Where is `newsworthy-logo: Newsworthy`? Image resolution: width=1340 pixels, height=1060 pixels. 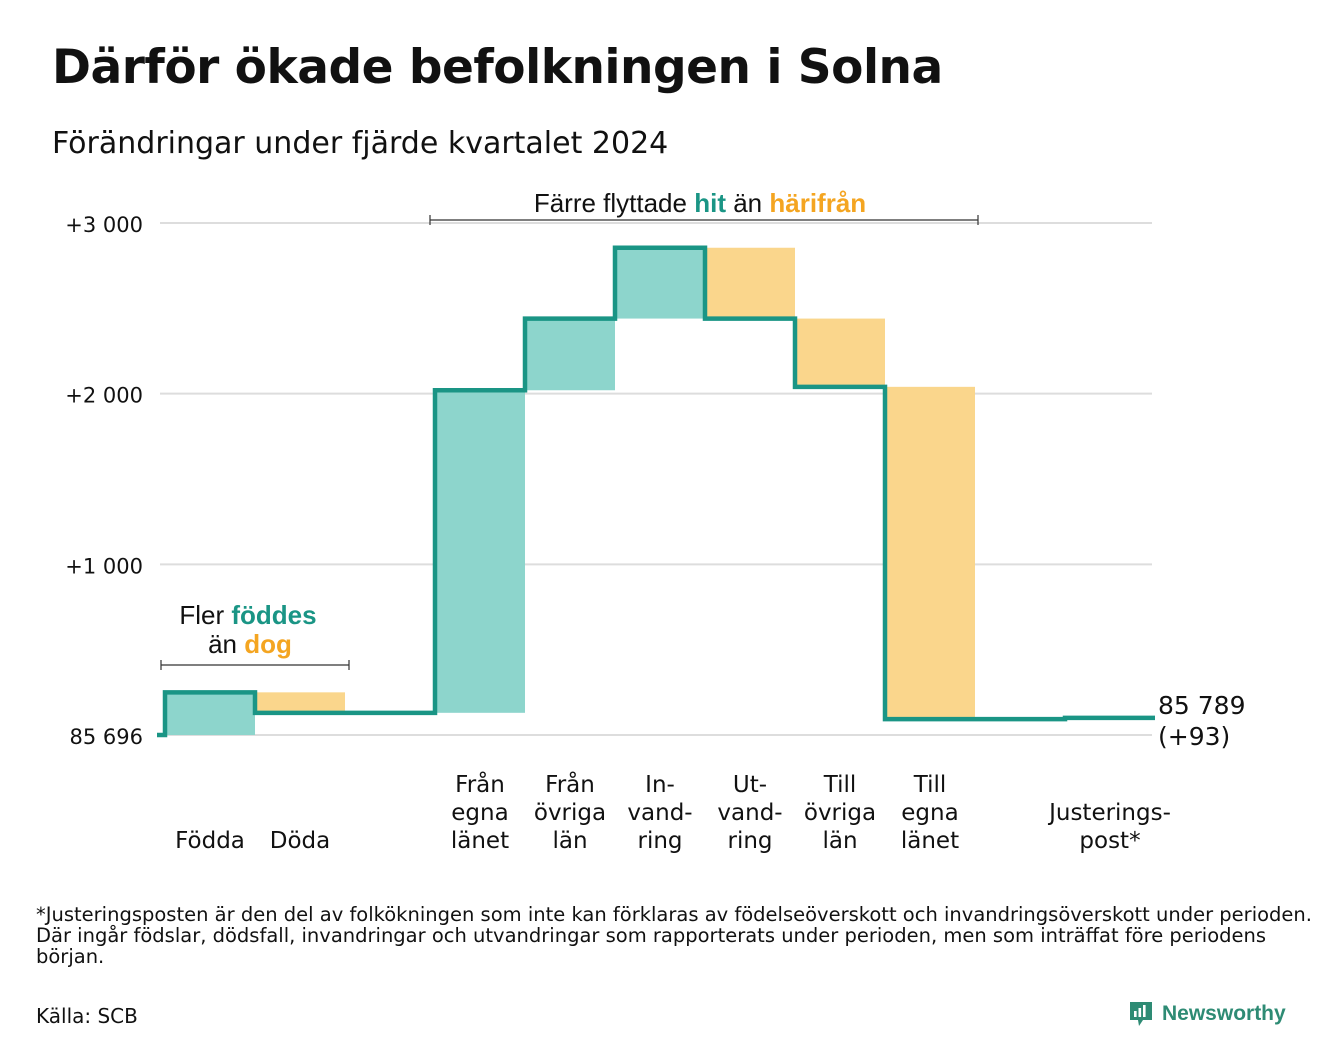 newsworthy-logo: Newsworthy is located at coordinates (1207, 1014).